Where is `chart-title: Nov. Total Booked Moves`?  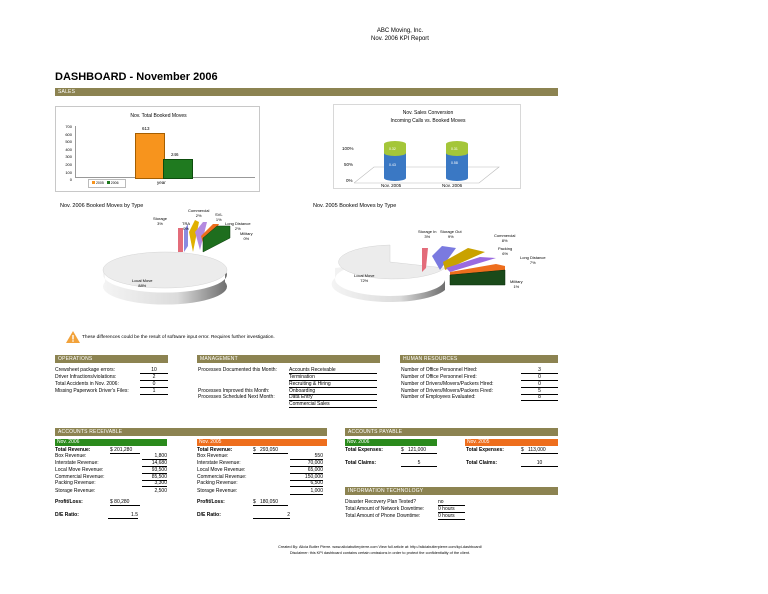
chart-title: Nov. Total Booked Moves is located at coordinates (158, 116).